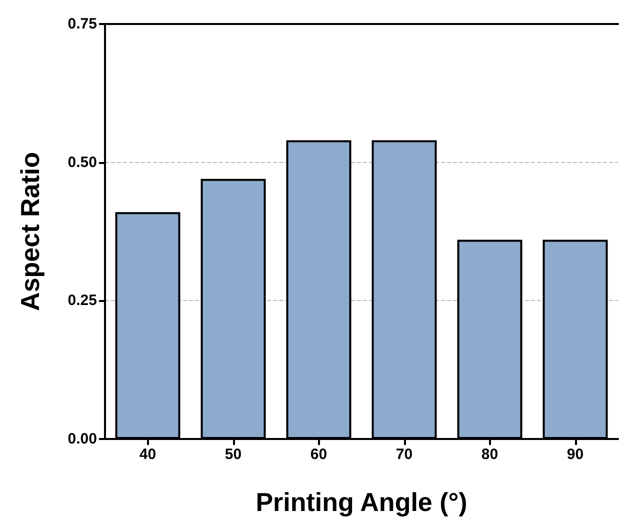  I want to click on y-tick-label: 0.00, so click(82, 439).